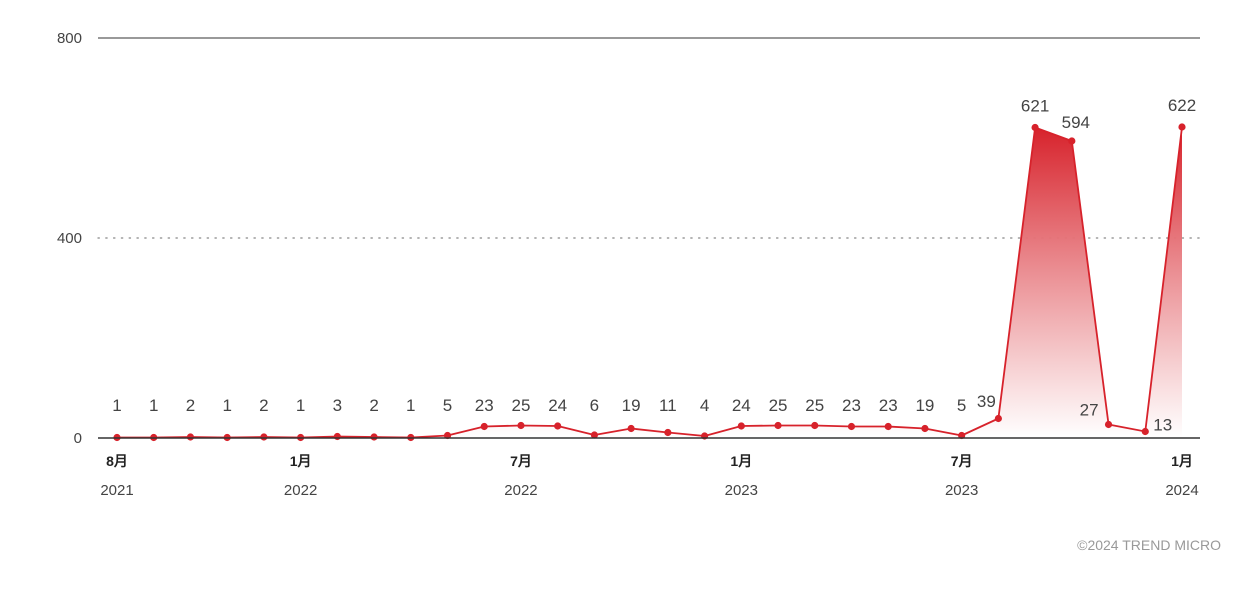 The image size is (1250, 592). Describe the element at coordinates (1182, 105) in the screenshot. I see `data-label: 622` at that location.